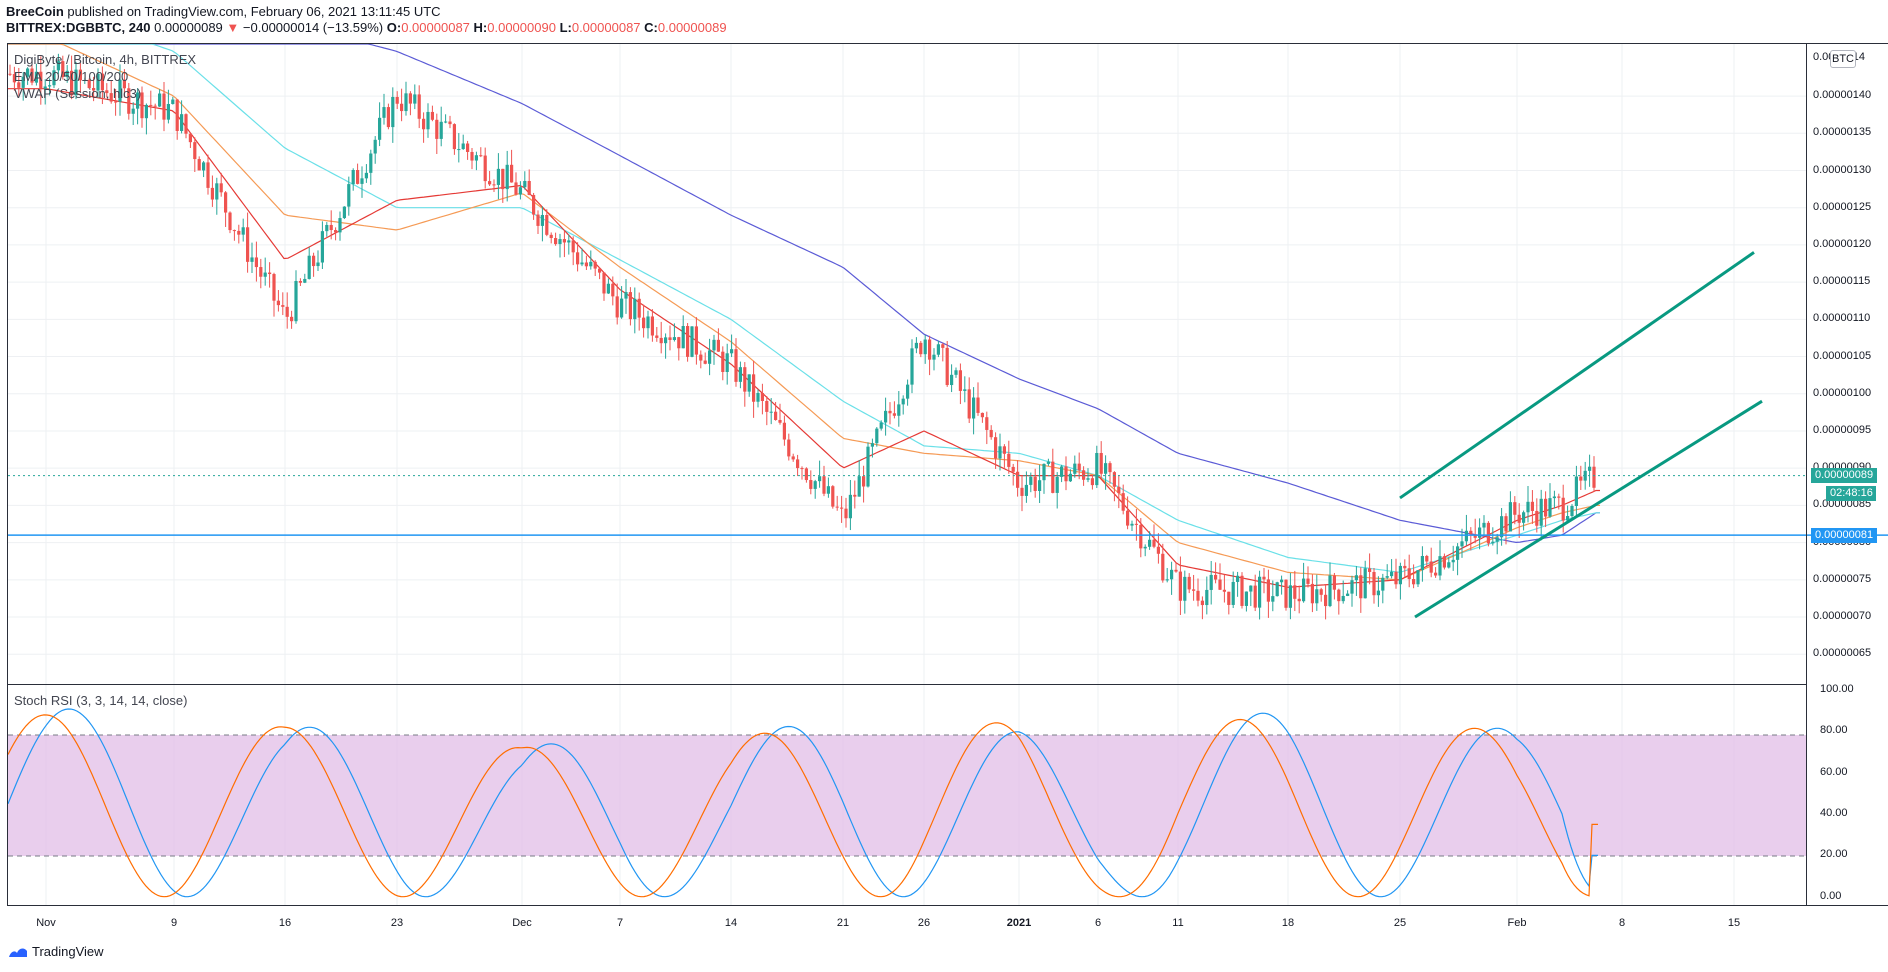 Image resolution: width=1888 pixels, height=972 pixels. What do you see at coordinates (56, 951) in the screenshot?
I see `footer: TradingView` at bounding box center [56, 951].